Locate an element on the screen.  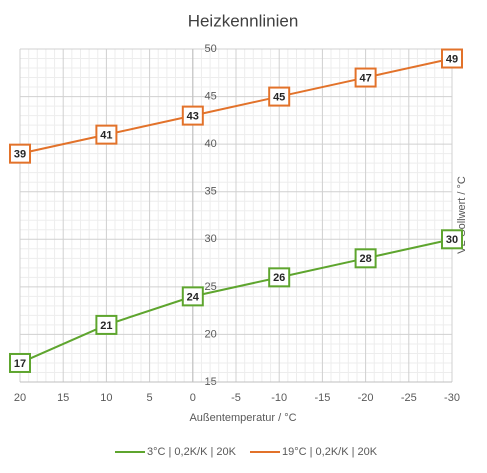
legend-label: 19°C | 0,2K/K | 20K is located at coordinates (330, 452).